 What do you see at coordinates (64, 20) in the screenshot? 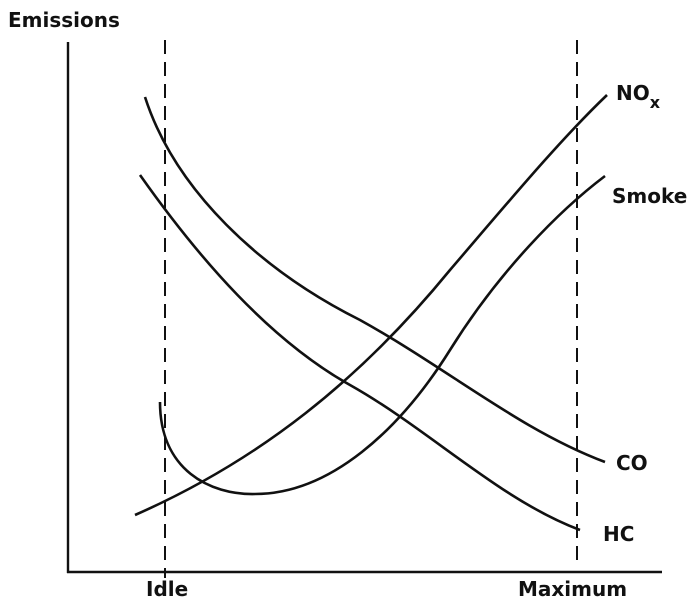
I see `y-axis-label: Emissions` at bounding box center [64, 20].